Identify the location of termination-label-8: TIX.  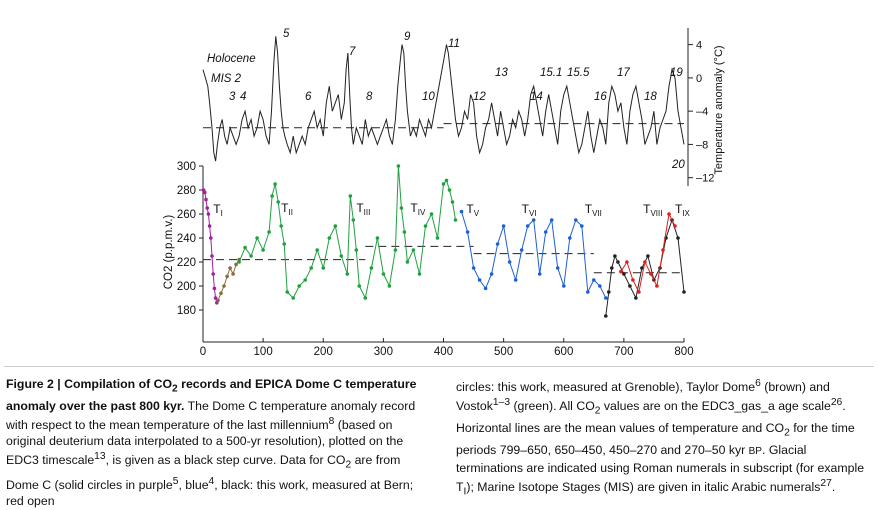
(683, 210).